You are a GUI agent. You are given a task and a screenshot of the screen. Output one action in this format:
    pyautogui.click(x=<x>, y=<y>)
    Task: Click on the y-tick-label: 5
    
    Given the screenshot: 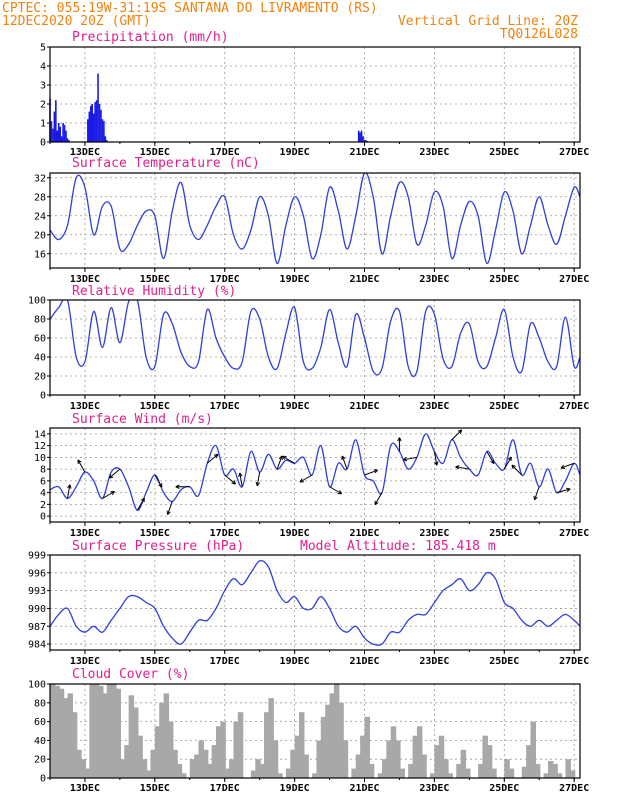 What is the action you would take?
    pyautogui.click(x=43, y=48)
    